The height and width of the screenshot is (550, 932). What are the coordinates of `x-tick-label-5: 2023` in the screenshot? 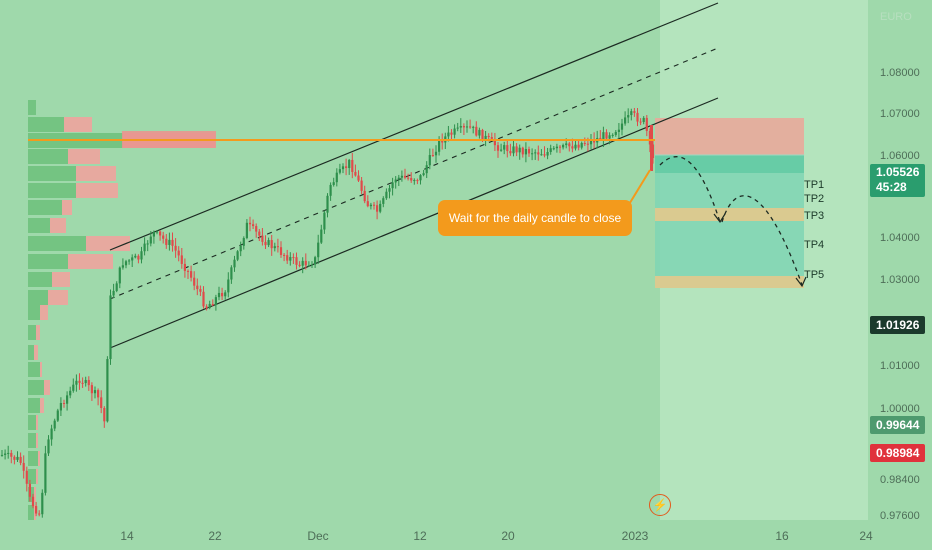 It's located at (635, 536).